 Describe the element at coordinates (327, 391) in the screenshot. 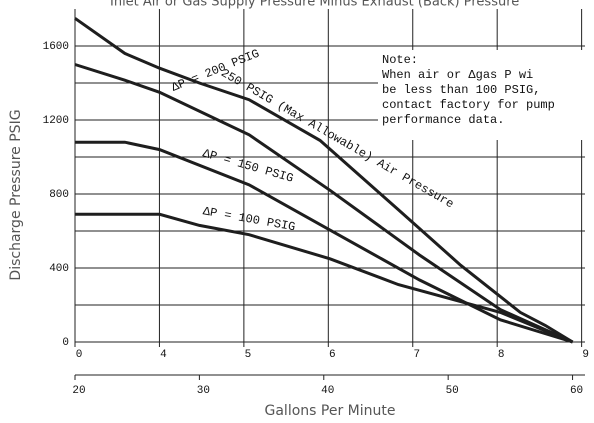

I see `x-tick-label: 40` at that location.